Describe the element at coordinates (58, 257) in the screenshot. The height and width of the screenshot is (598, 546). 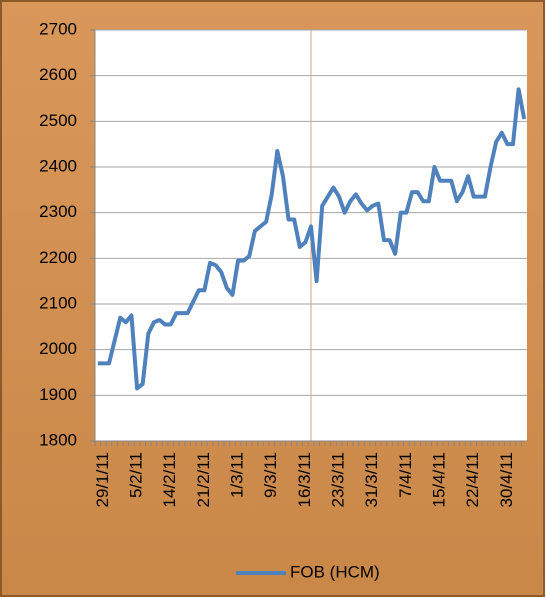
I see `y-tick-label: 2200` at that location.